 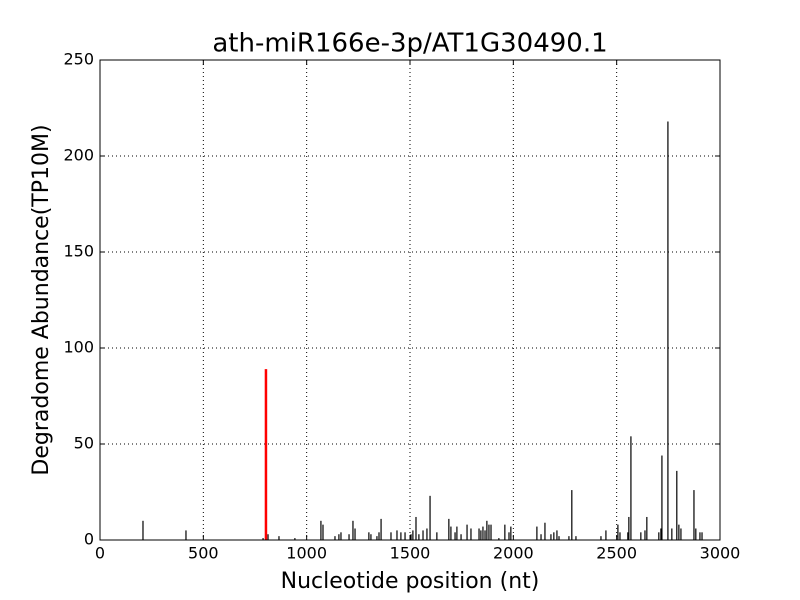 What do you see at coordinates (89, 539) in the screenshot?
I see `y-tick-label: 0` at bounding box center [89, 539].